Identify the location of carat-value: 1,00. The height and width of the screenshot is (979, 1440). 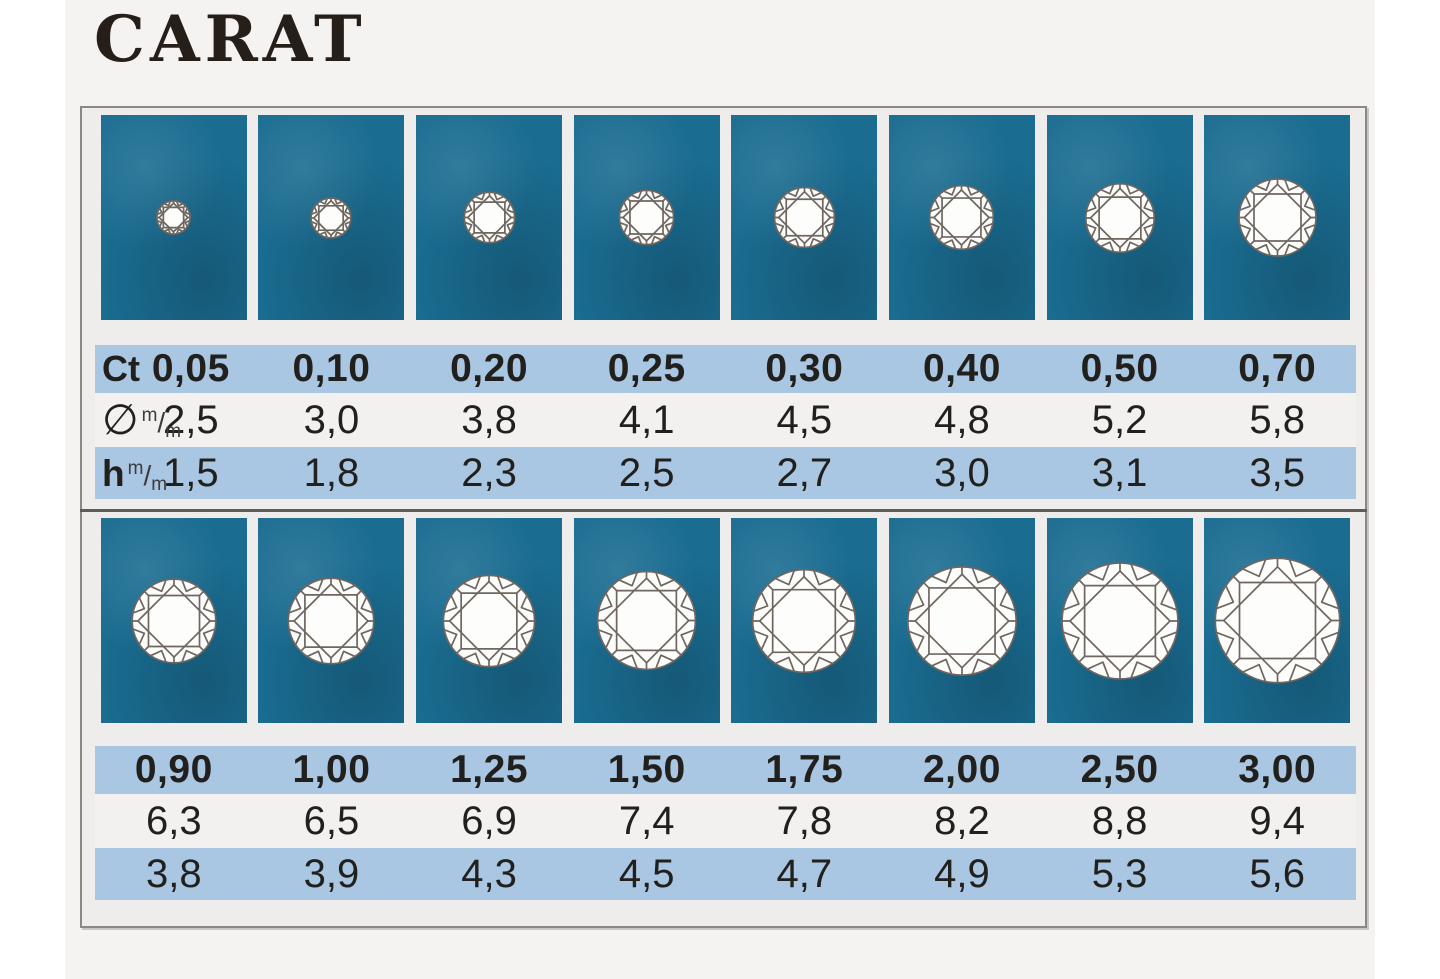
(332, 770).